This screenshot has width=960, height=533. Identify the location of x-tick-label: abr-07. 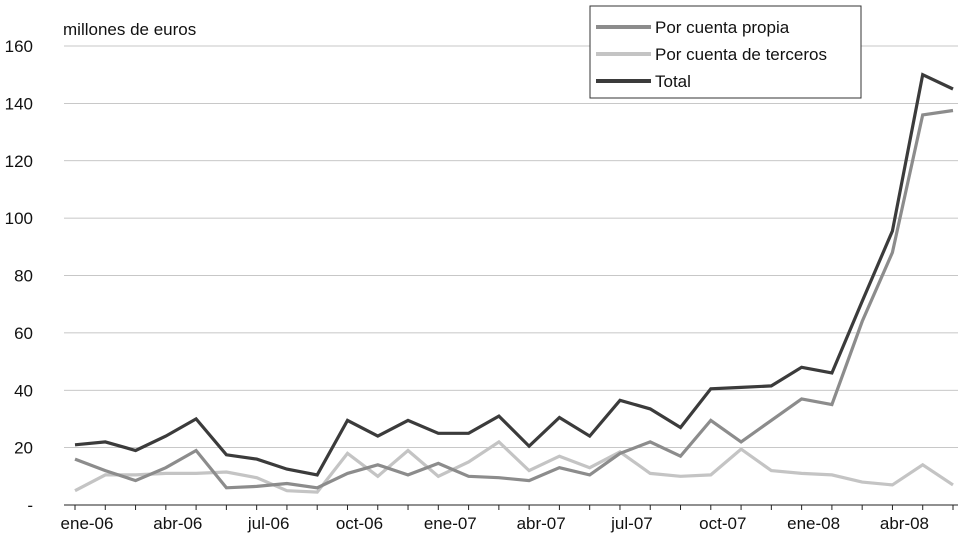
(541, 523).